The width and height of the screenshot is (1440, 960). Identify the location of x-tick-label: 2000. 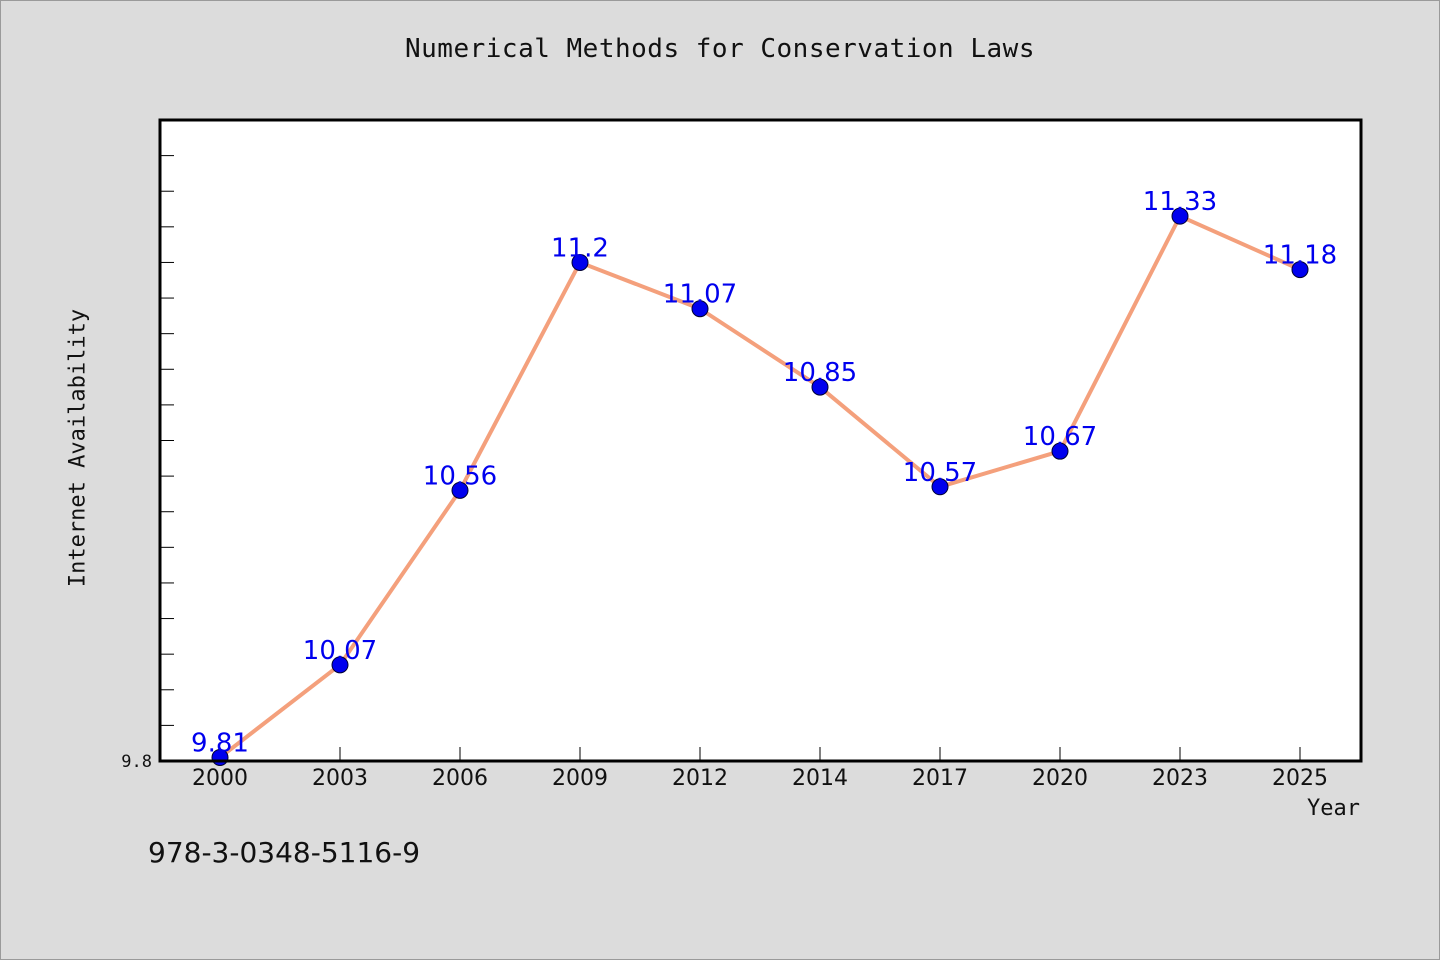
(220, 778).